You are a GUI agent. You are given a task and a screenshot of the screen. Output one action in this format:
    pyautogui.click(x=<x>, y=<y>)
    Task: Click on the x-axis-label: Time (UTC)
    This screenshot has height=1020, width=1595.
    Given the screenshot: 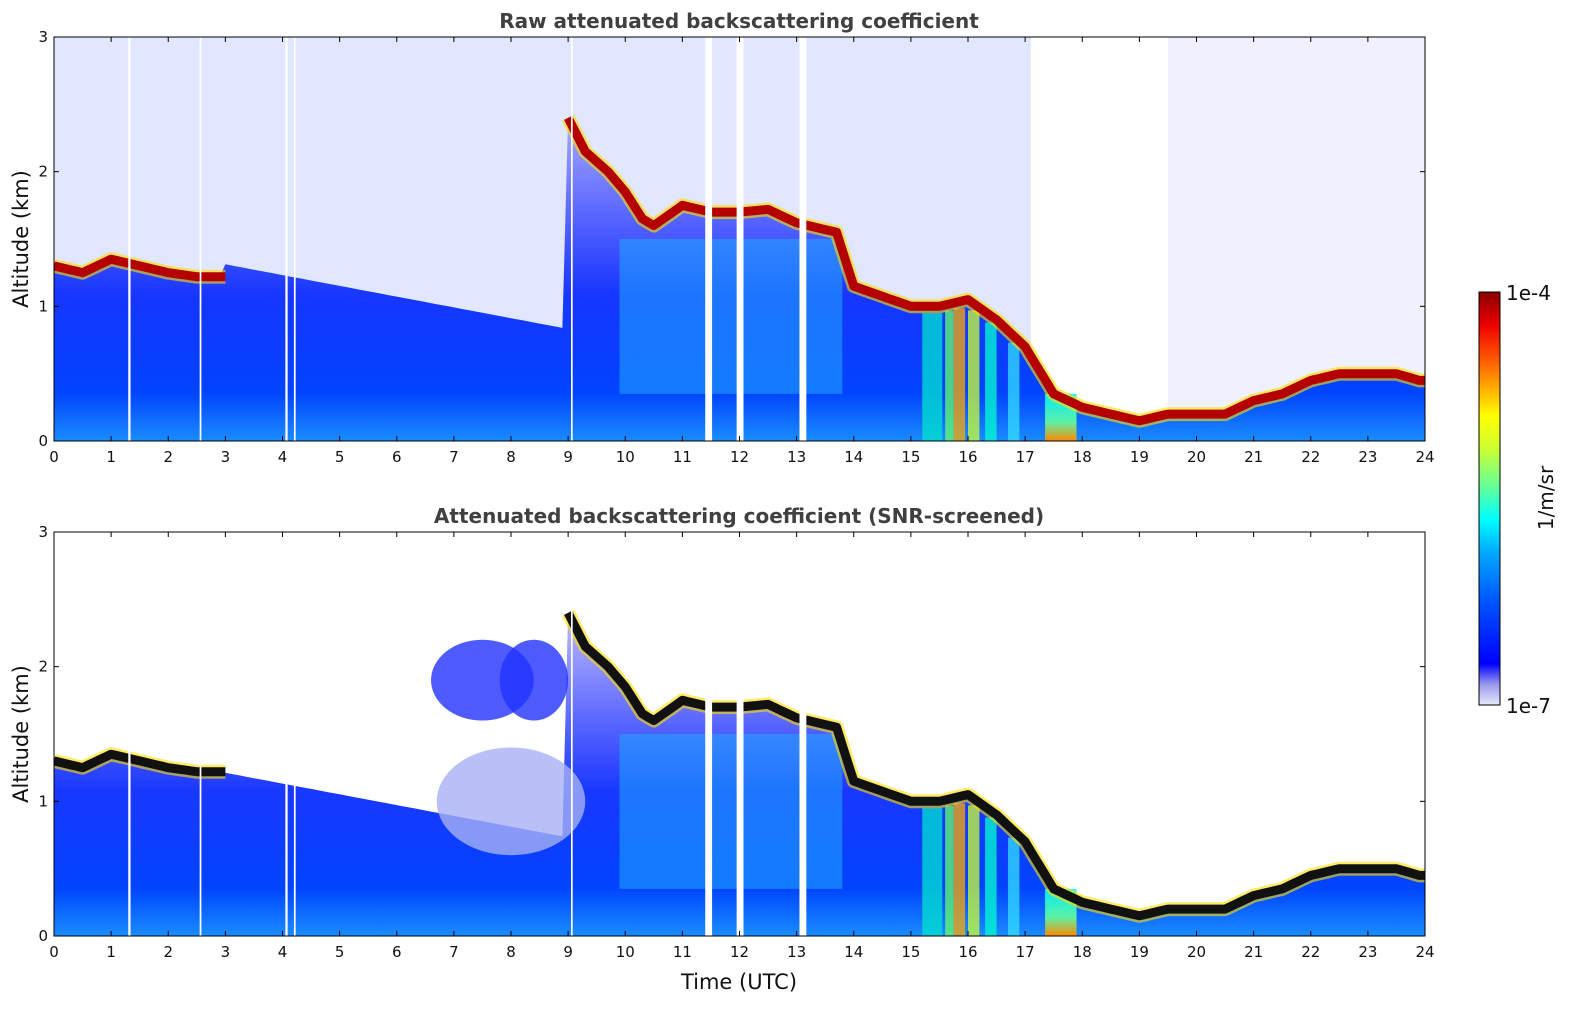 What is the action you would take?
    pyautogui.click(x=738, y=982)
    